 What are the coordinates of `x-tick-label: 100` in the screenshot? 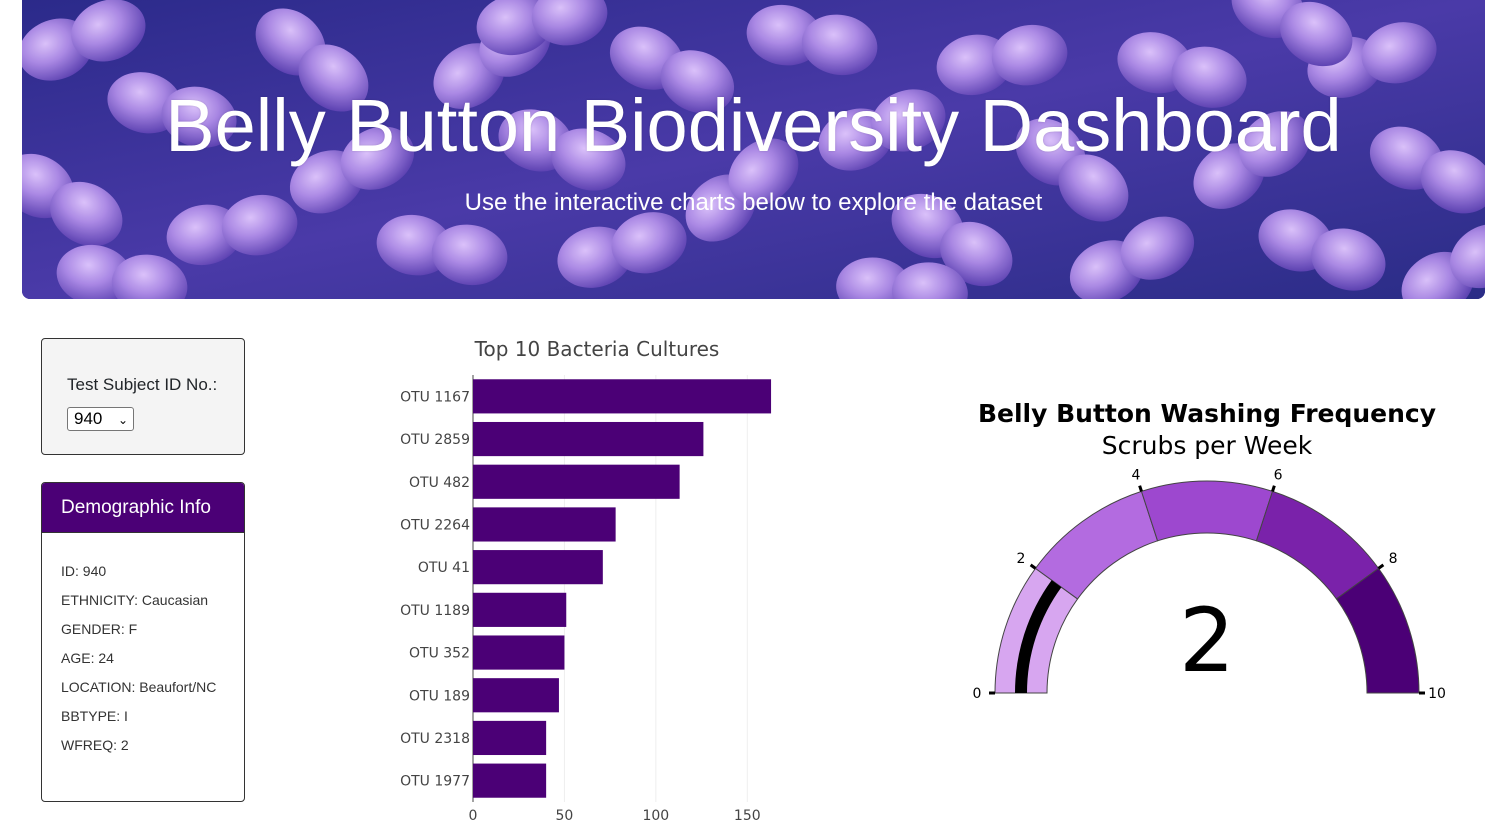 It's located at (655, 816).